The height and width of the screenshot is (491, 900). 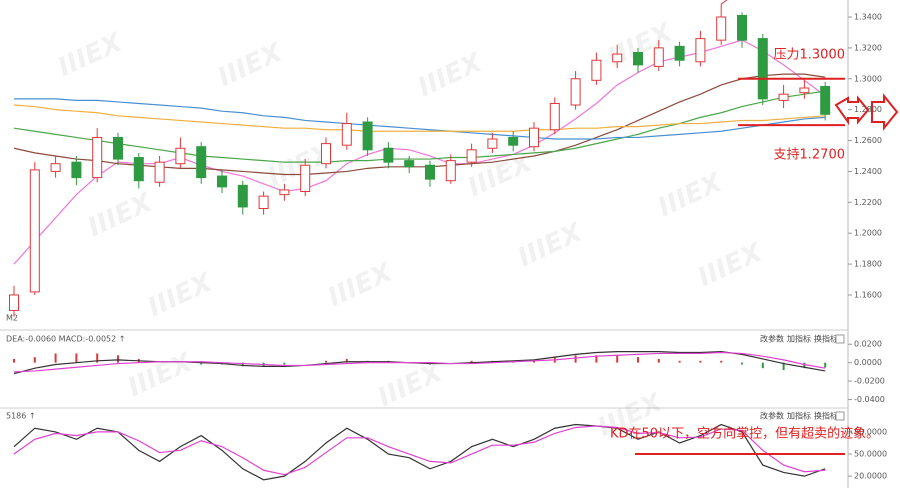 I want to click on high-pointer, so click(x=724, y=2).